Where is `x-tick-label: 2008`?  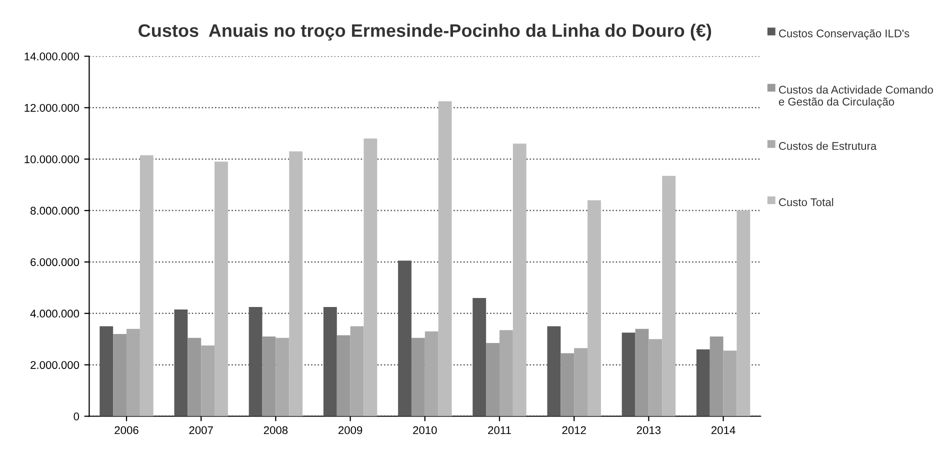
x-tick-label: 2008 is located at coordinates (276, 430).